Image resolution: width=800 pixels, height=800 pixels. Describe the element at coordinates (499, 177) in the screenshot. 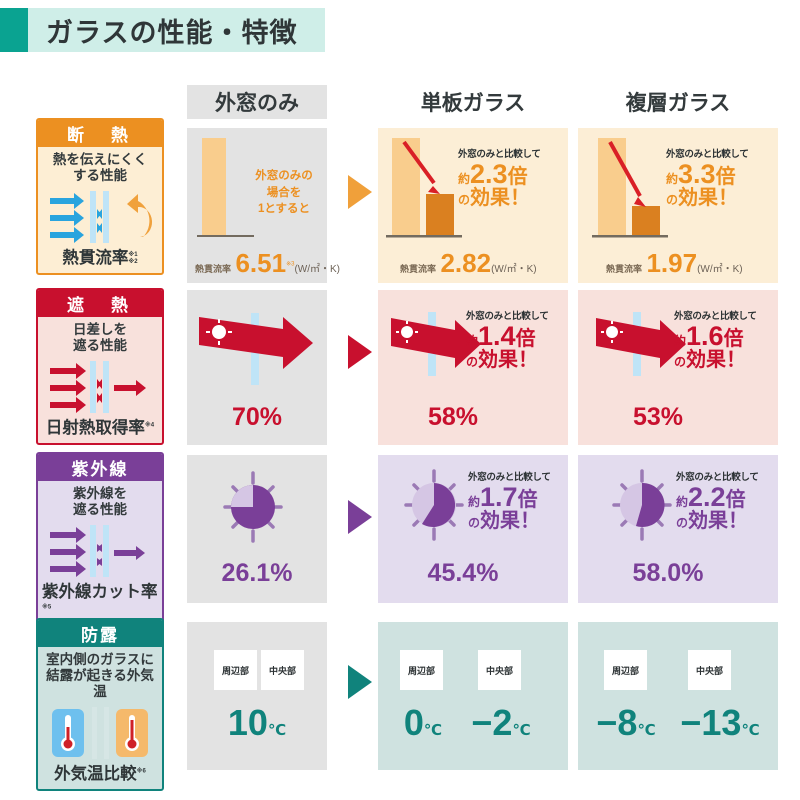

I see `comparison-note-single-pane: 外窓のみと比較して 約2.3倍 の効果！` at that location.